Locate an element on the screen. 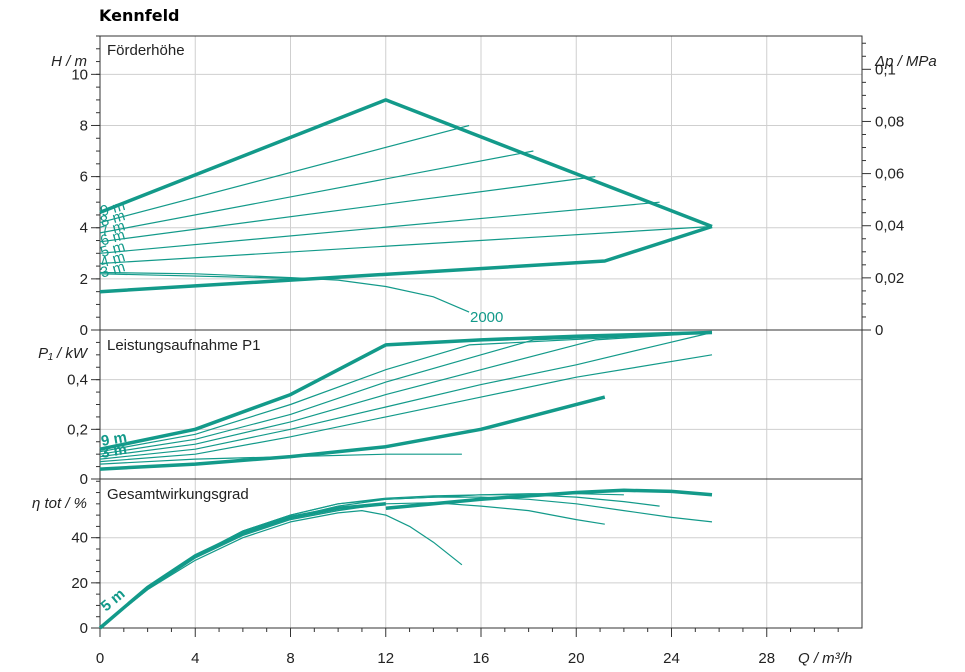 The height and width of the screenshot is (672, 965). power-curve-4m is located at coordinates (406, 408).